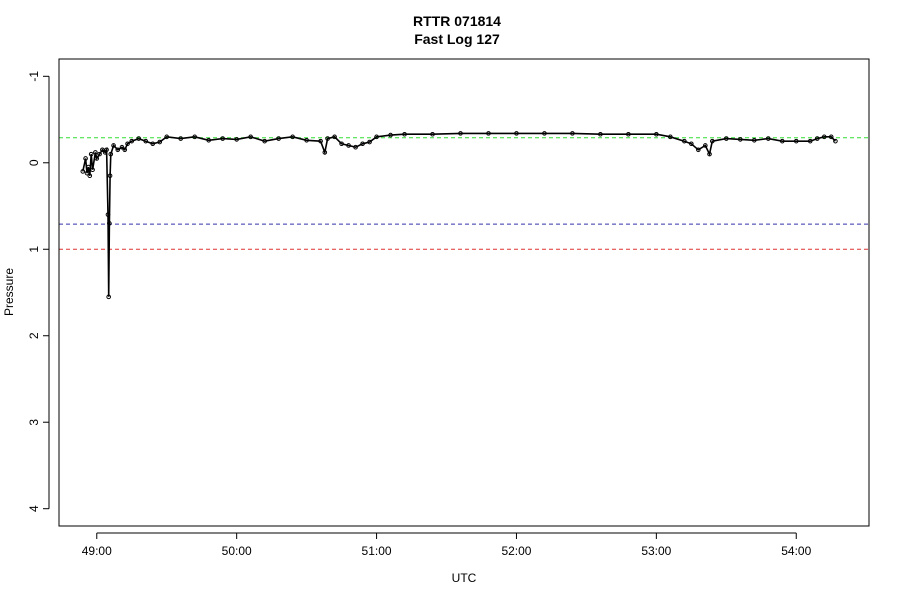 The height and width of the screenshot is (600, 900). I want to click on x-tick-label: 50:00, so click(237, 551).